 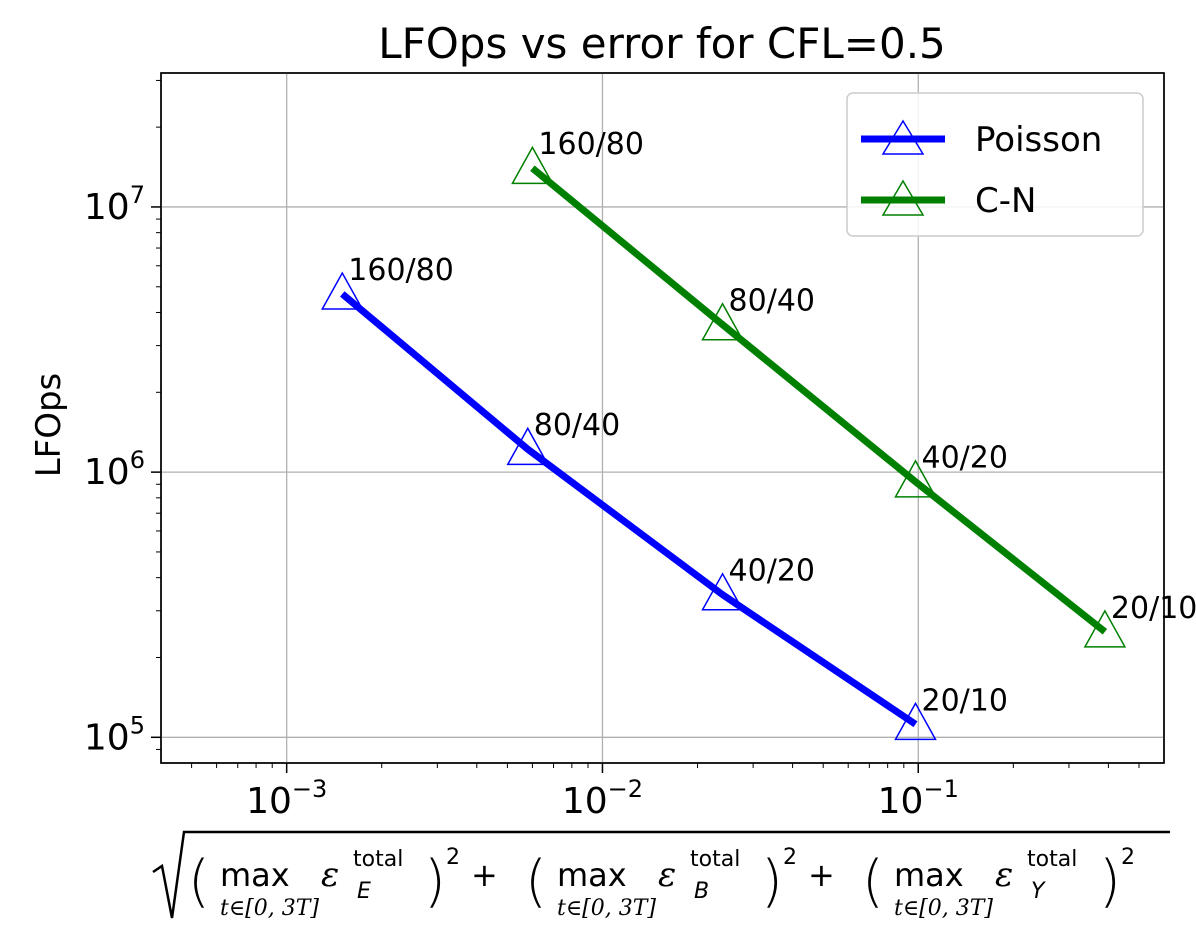 I want to click on plus-1: +, so click(x=484, y=875).